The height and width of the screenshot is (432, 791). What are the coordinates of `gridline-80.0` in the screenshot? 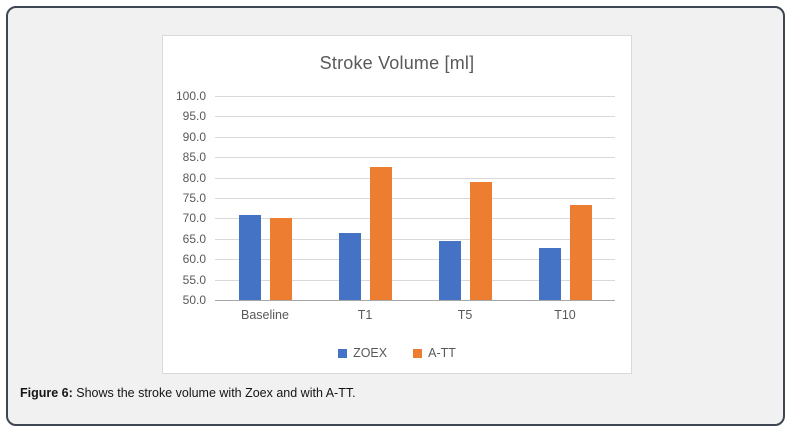 It's located at (415, 178).